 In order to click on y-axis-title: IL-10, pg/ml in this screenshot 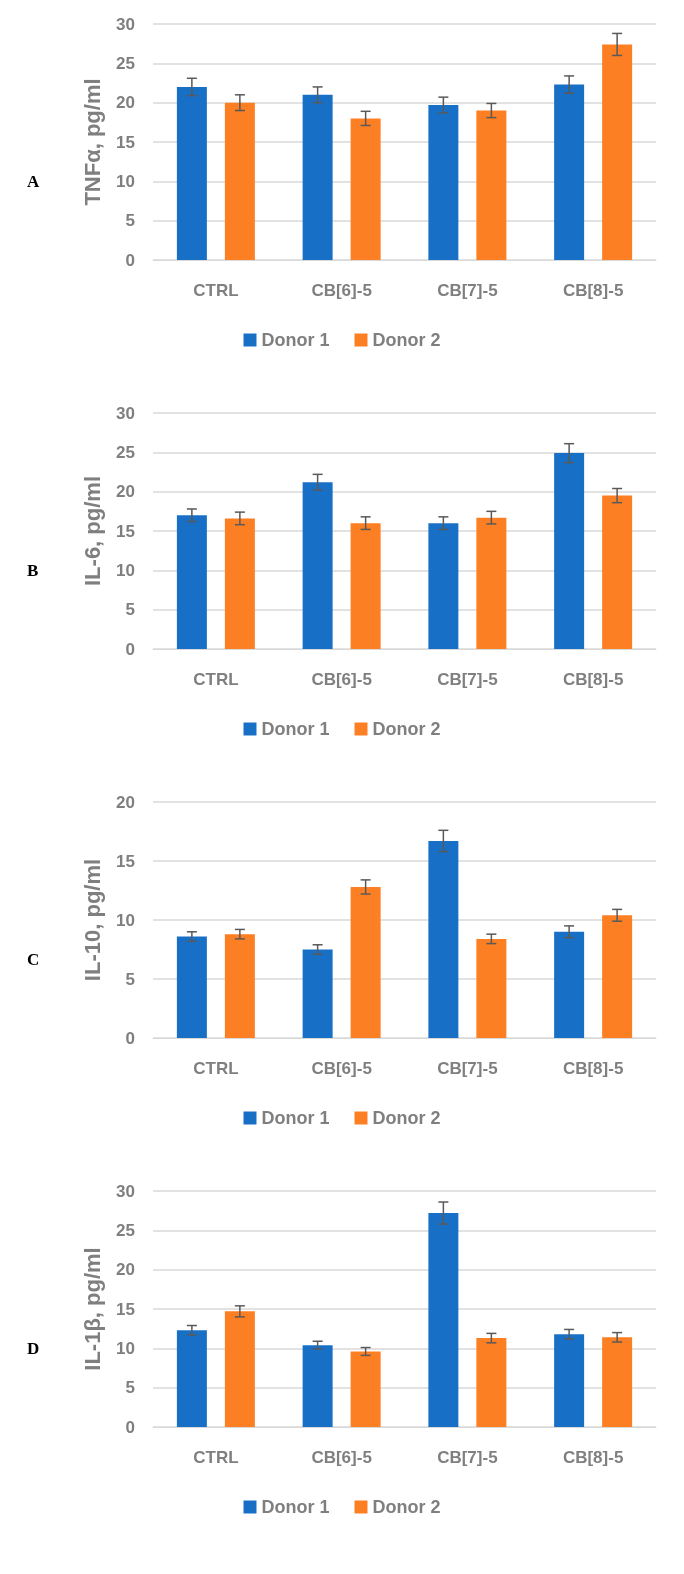, I will do `click(92, 920)`.